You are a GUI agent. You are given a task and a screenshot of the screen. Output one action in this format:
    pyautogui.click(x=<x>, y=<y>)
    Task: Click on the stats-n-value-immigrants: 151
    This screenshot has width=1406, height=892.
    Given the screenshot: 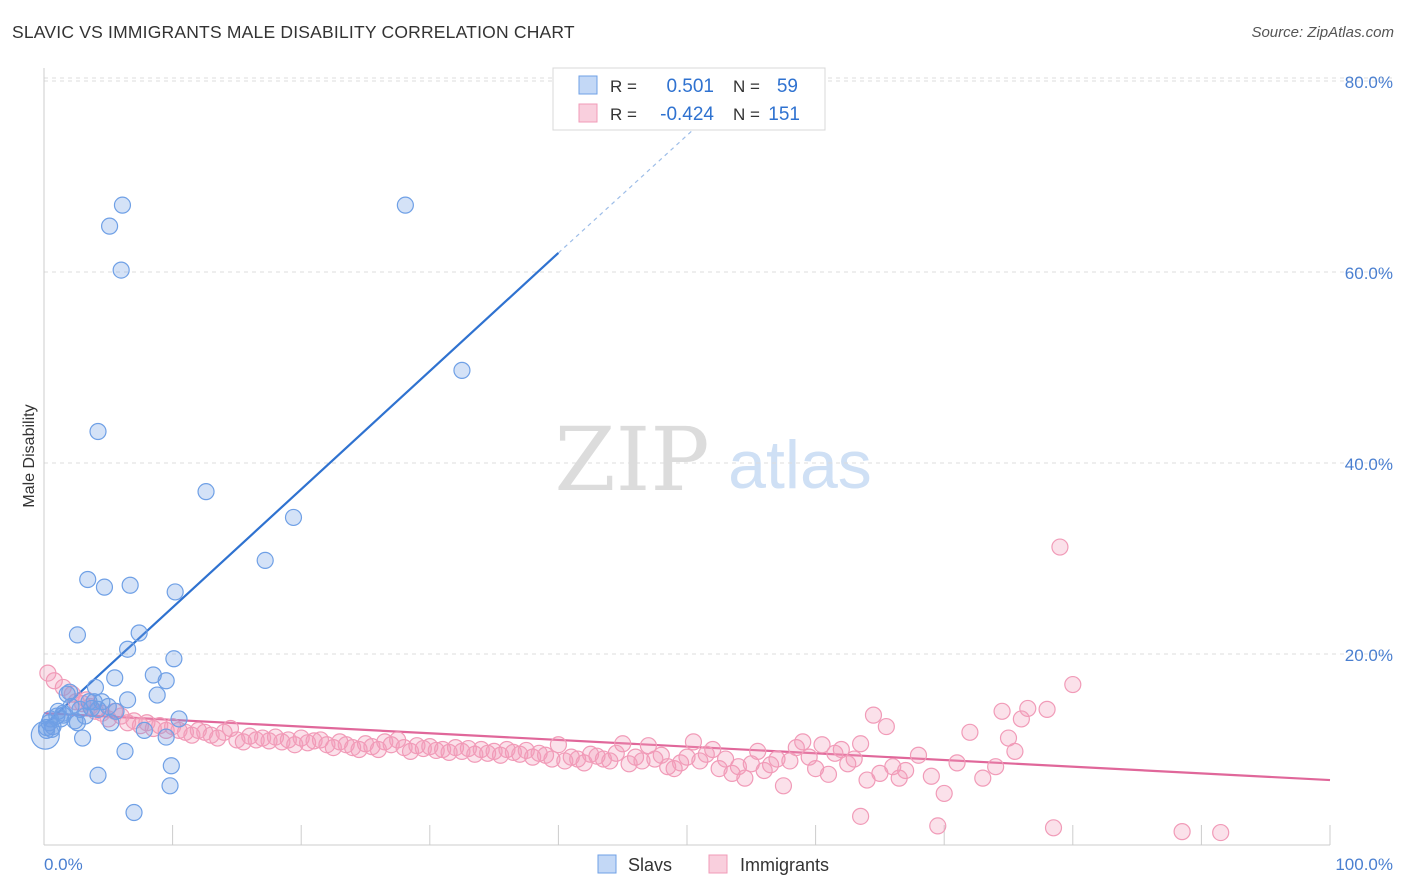 What is the action you would take?
    pyautogui.click(x=784, y=114)
    